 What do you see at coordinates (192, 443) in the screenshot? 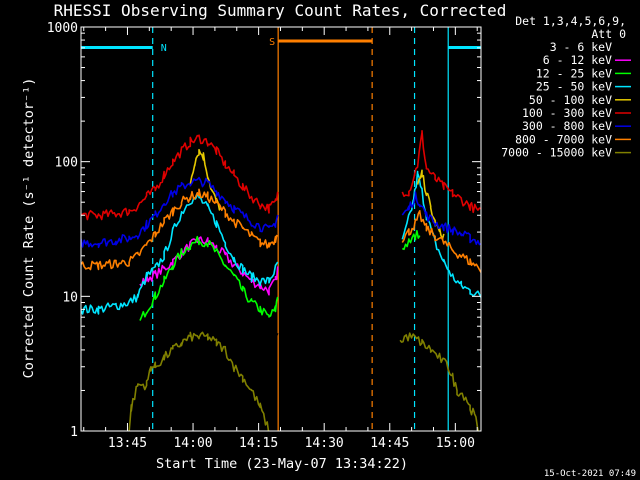
I see `x-tick-label: 14:00` at bounding box center [192, 443].